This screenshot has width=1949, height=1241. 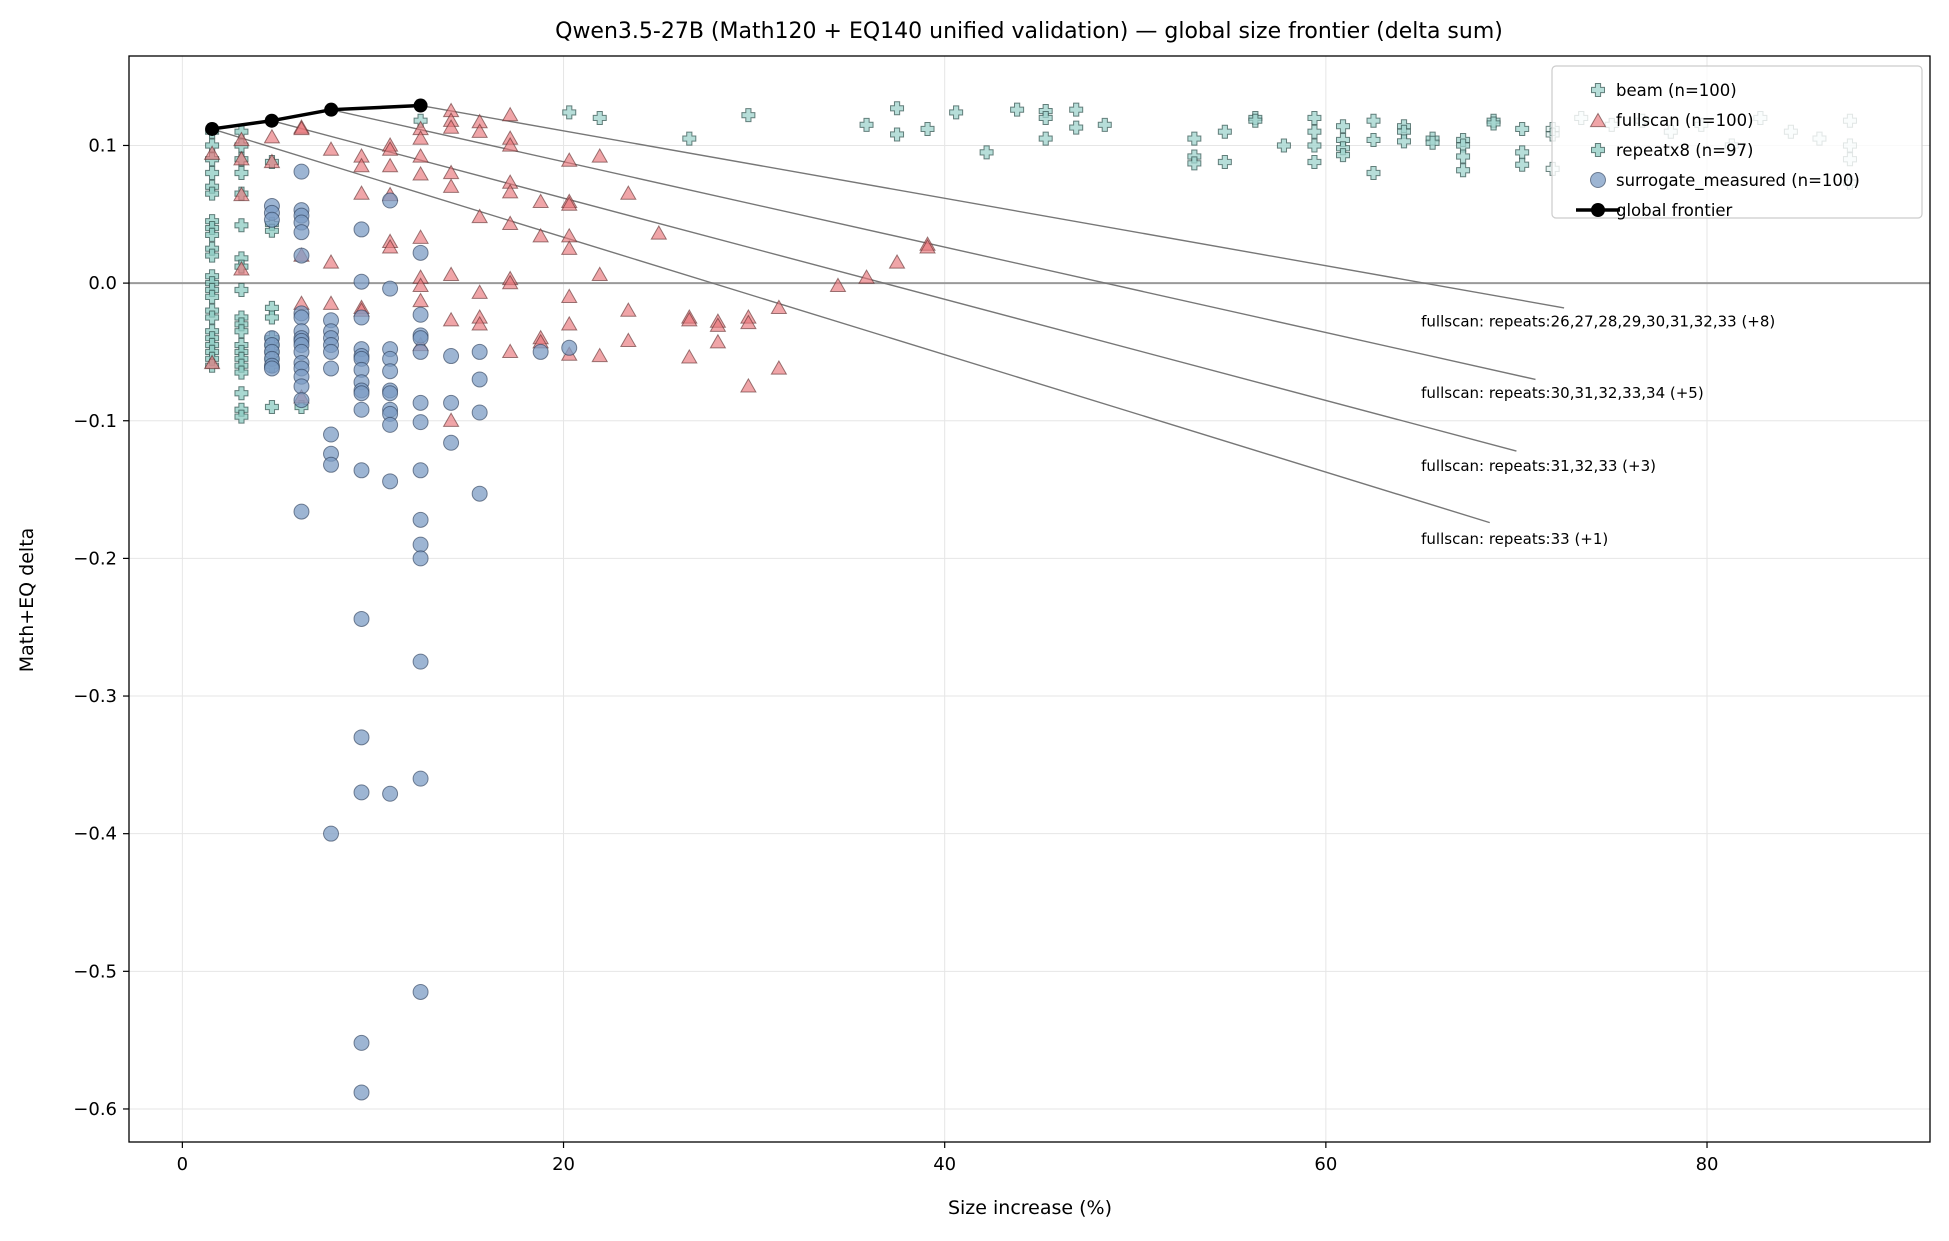 I want to click on legend-label: repeatx8 (n=97), so click(x=1684, y=150).